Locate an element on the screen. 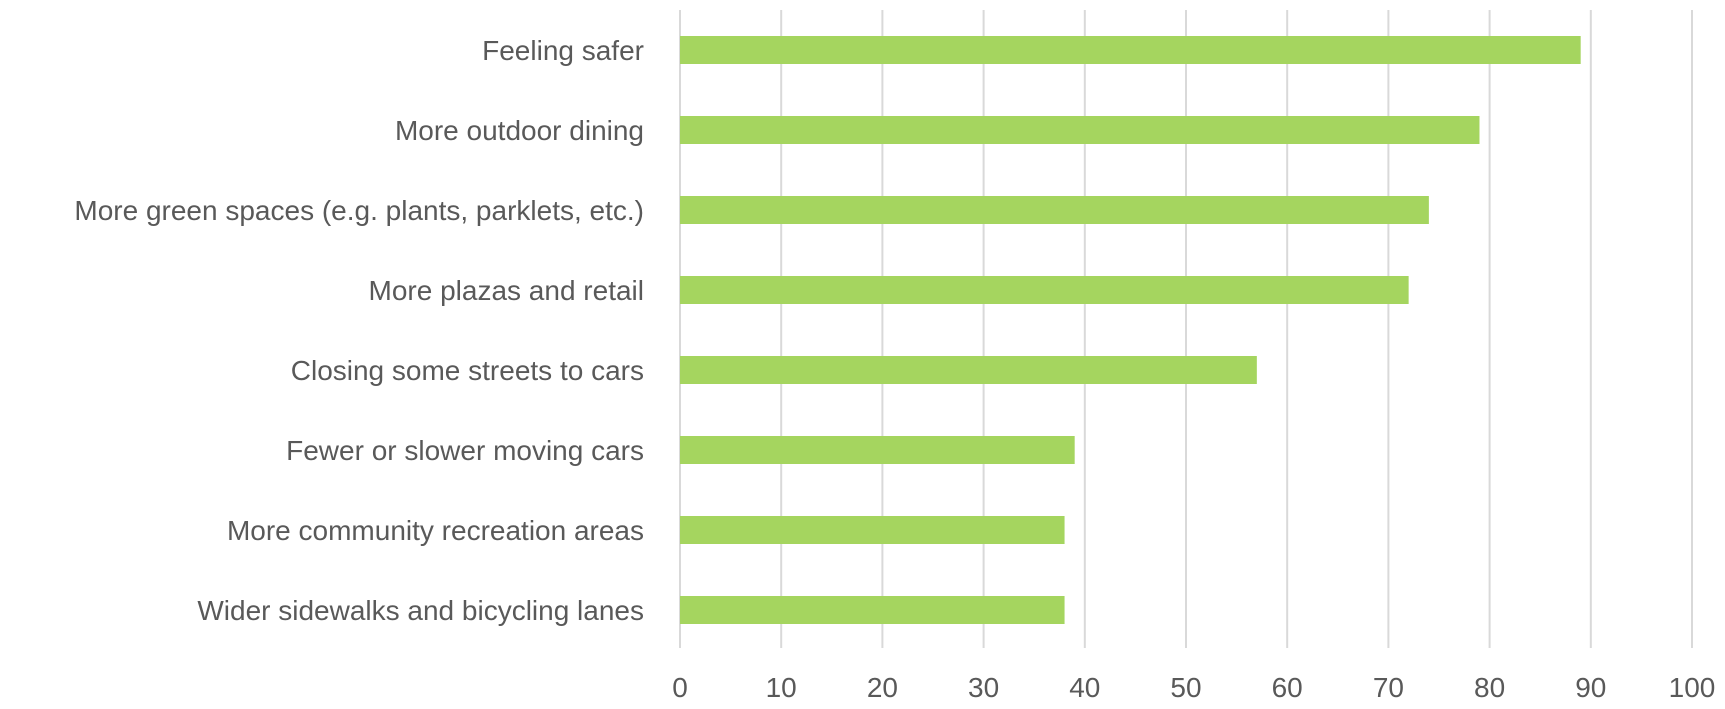 This screenshot has width=1725, height=709. category-label: More plazas and retail is located at coordinates (506, 290).